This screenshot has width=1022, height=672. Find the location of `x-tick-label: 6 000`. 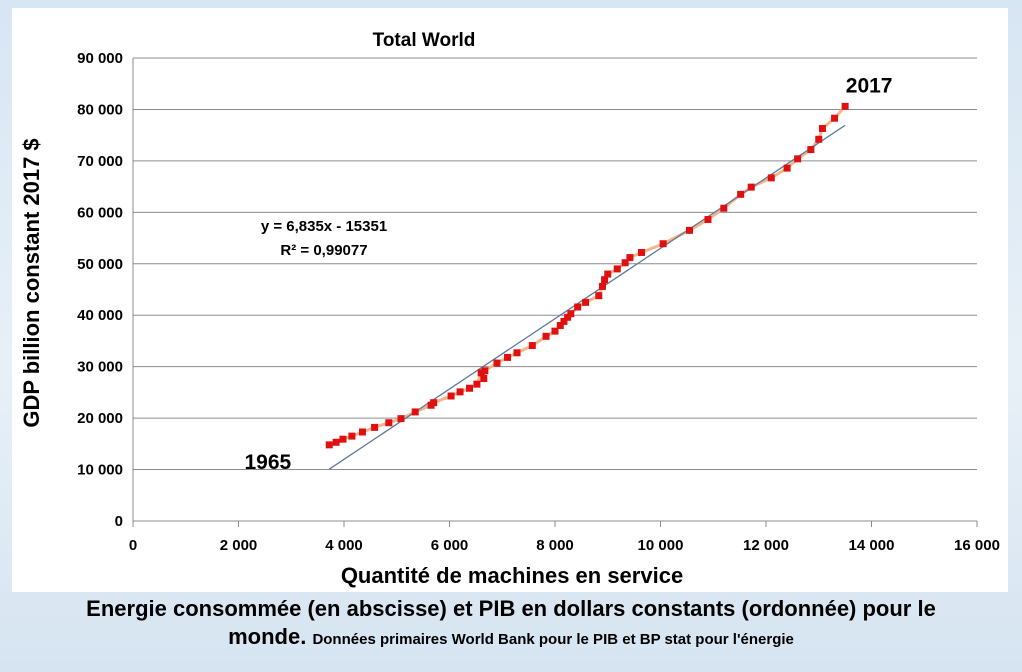

x-tick-label: 6 000 is located at coordinates (450, 545).